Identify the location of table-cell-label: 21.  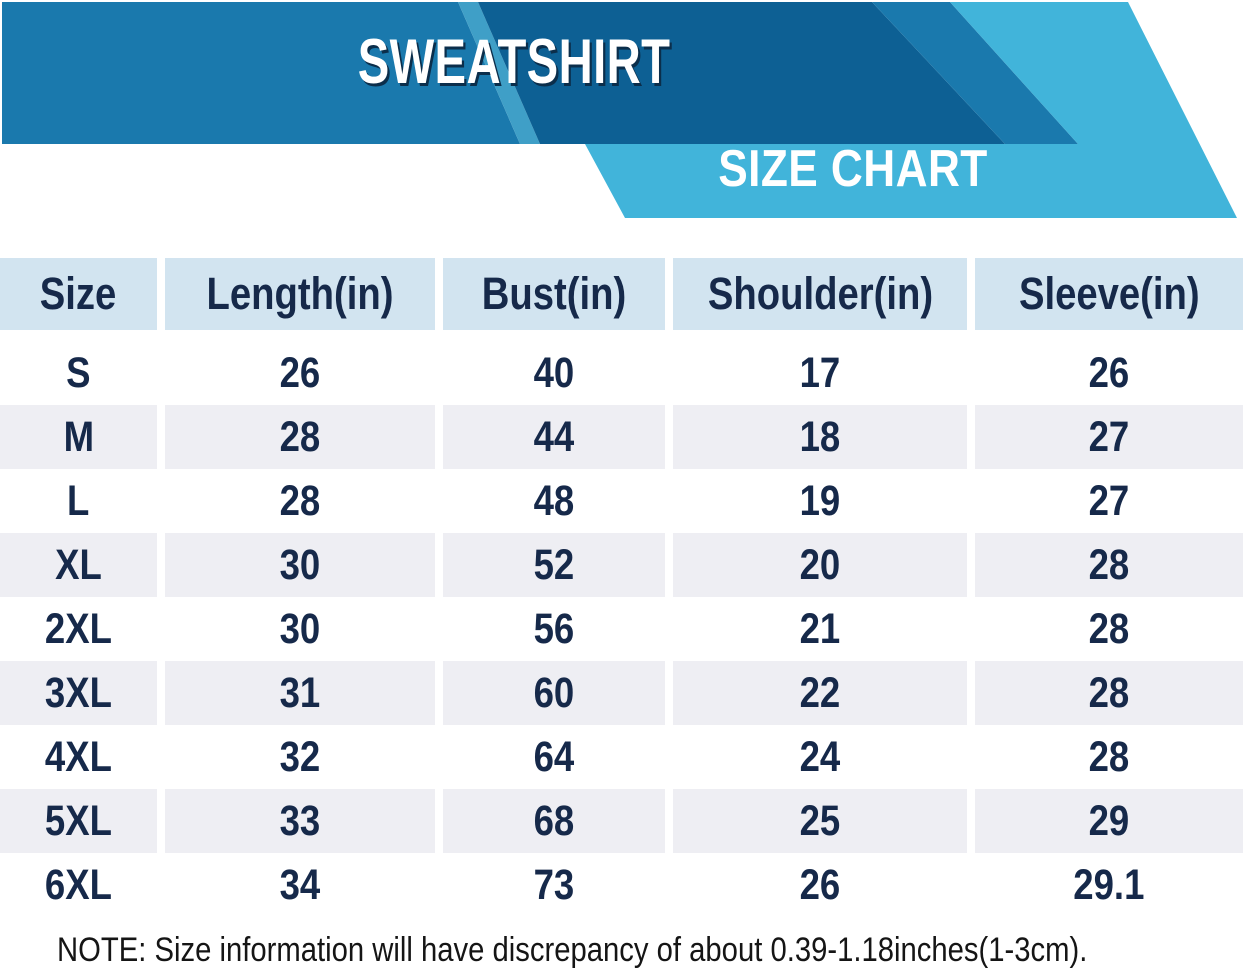
(820, 628).